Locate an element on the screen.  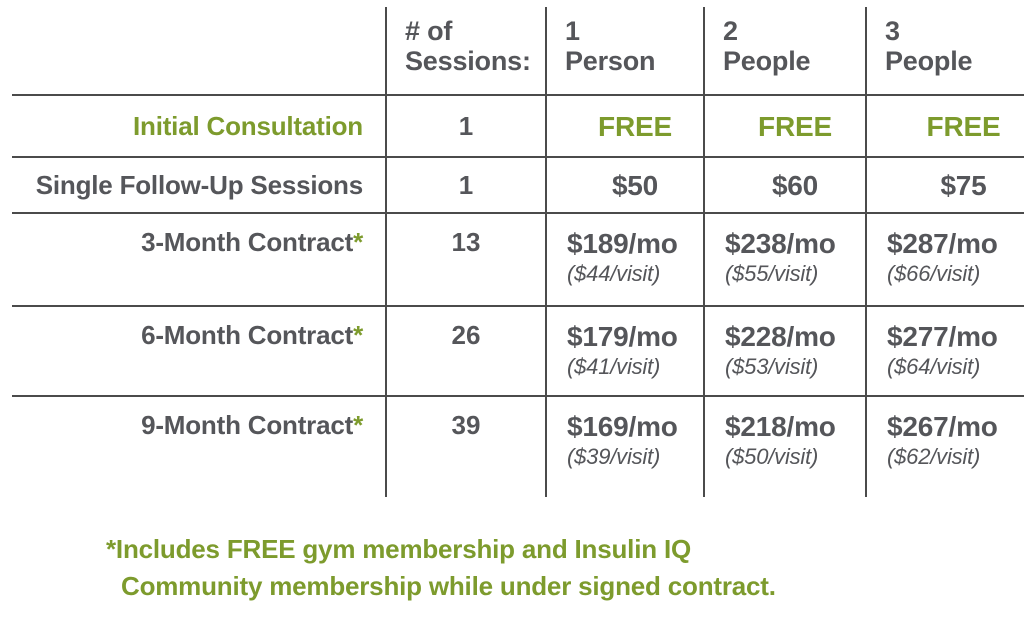
price-main: $75 is located at coordinates (963, 185).